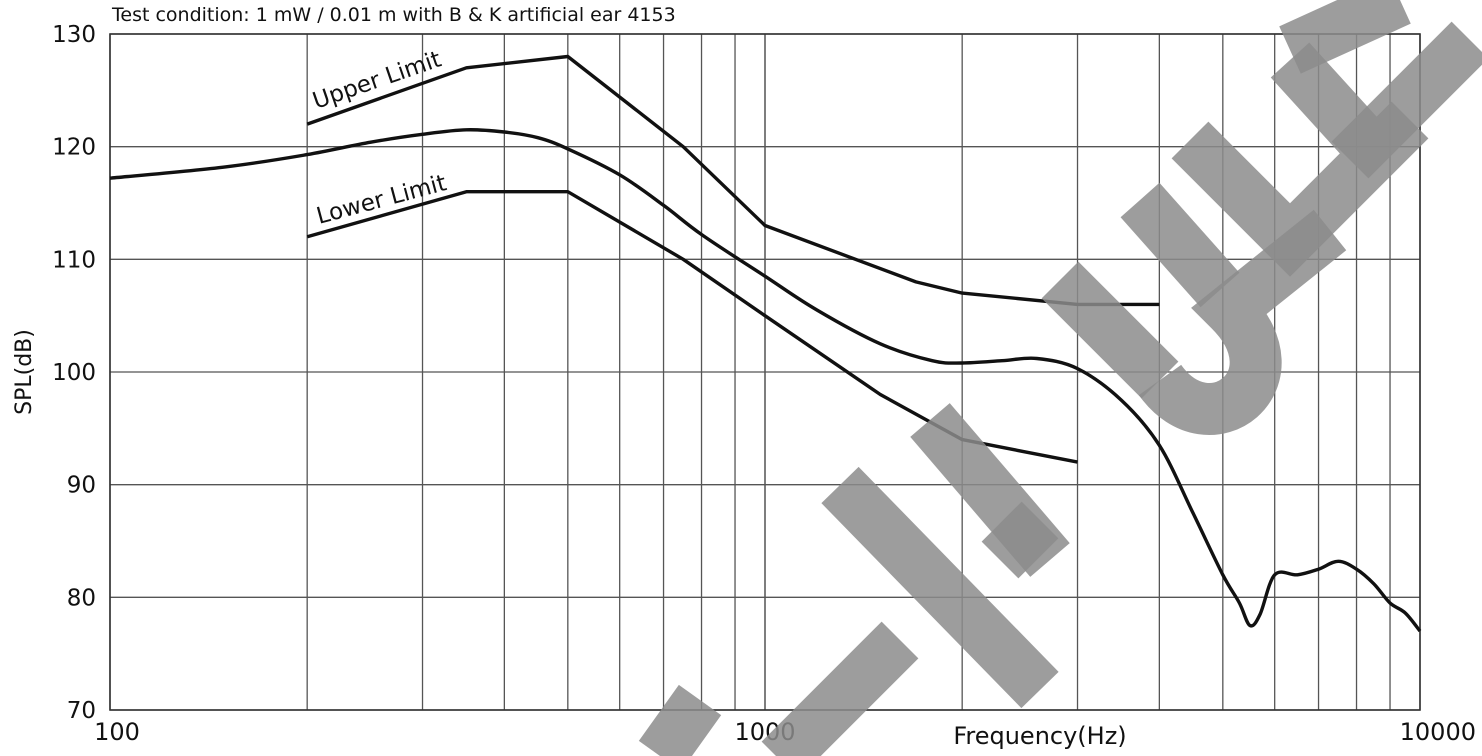 The image size is (1482, 756). Describe the element at coordinates (1380, 89) in the screenshot. I see `watermark-letter-d` at that location.